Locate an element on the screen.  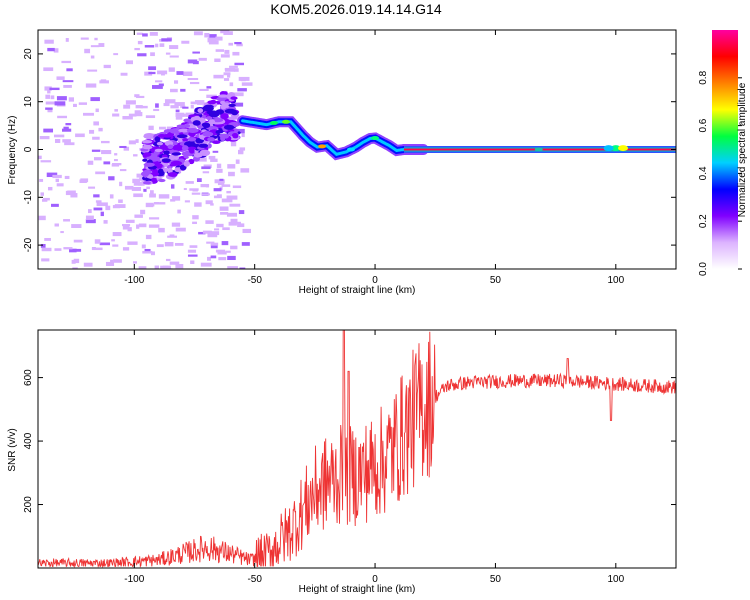
spectrogram-y-tick-label: 20 is located at coordinates (28, 54).